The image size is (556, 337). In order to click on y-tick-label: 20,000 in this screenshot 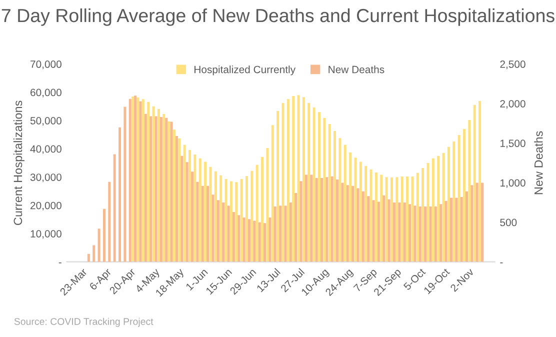, I will do `click(46, 206)`.